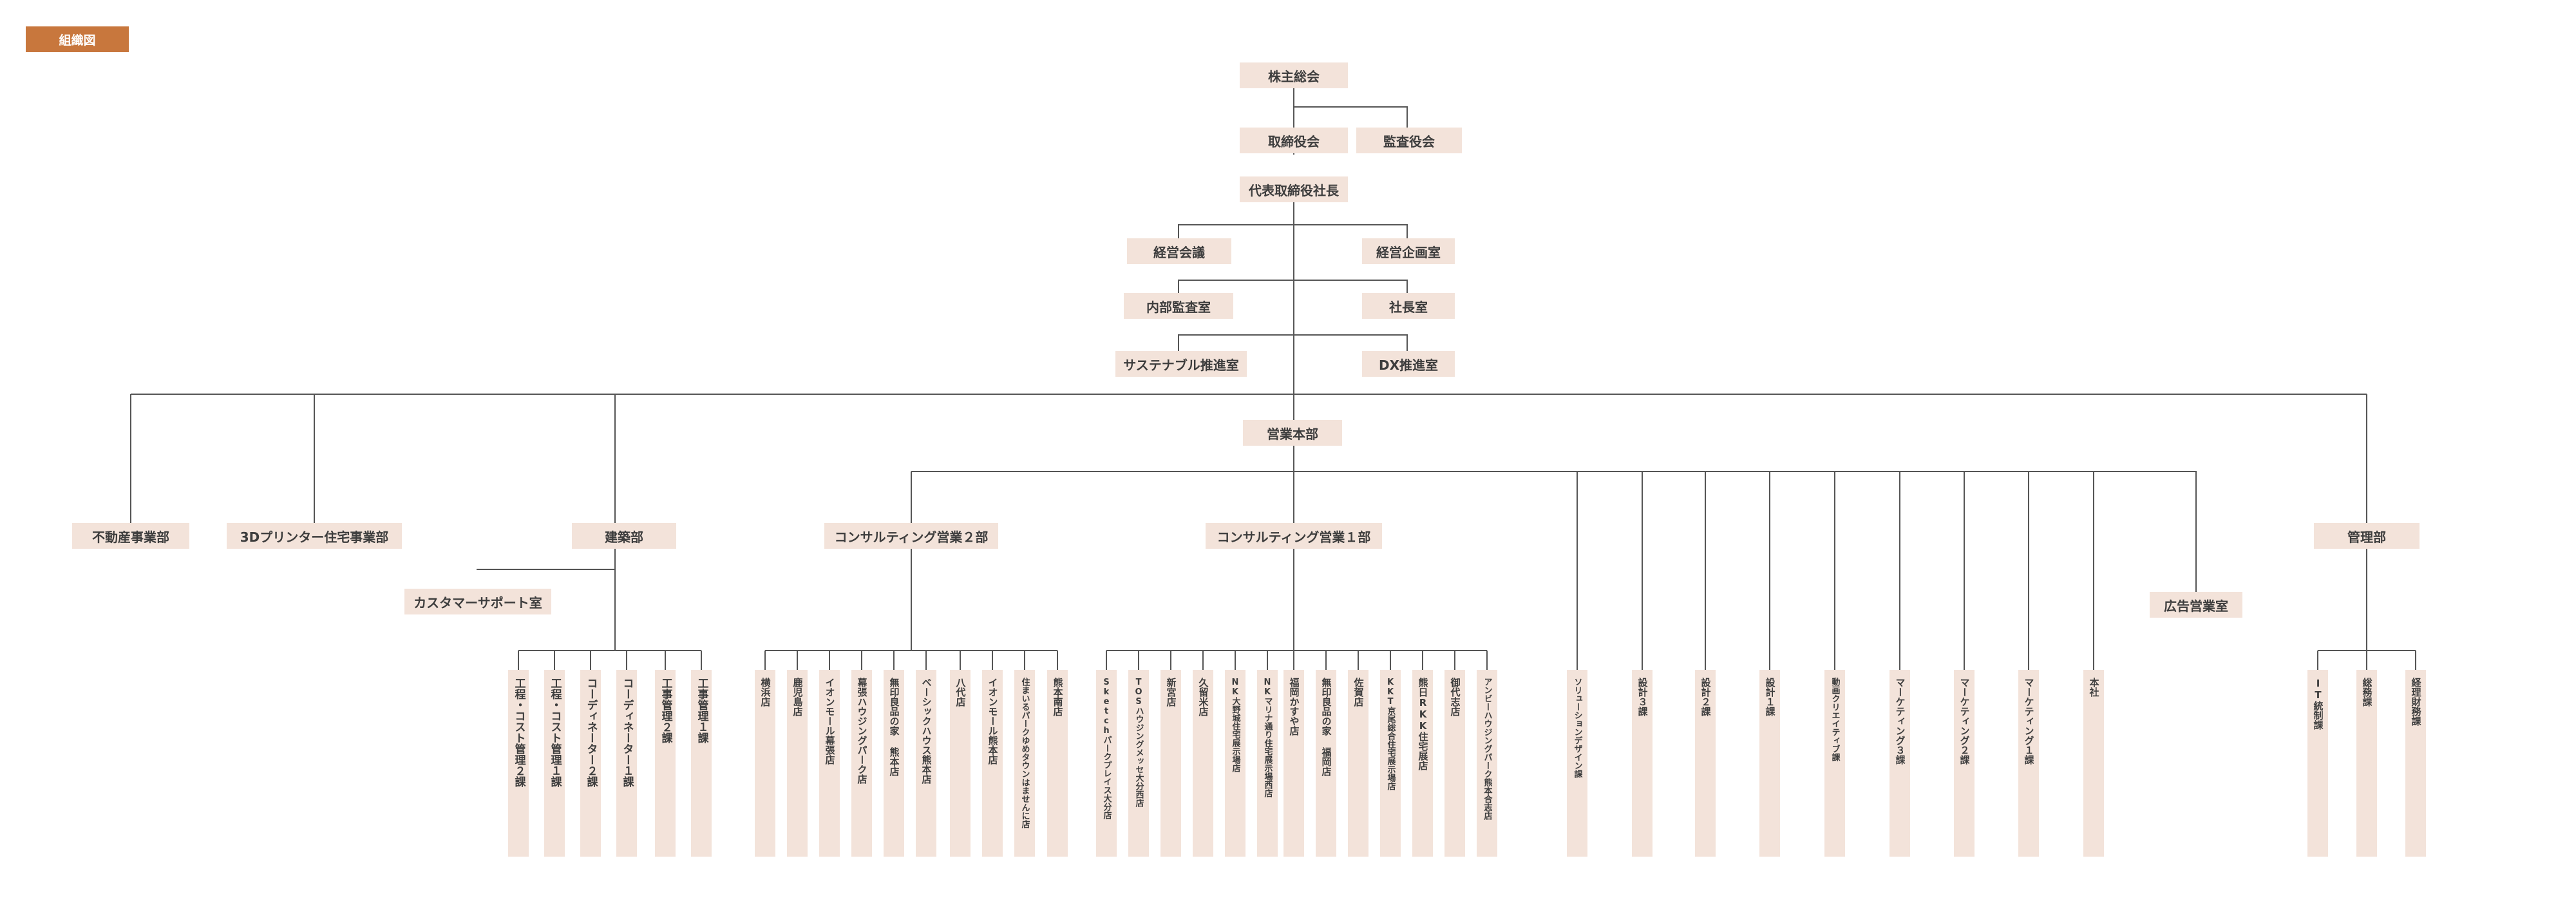  What do you see at coordinates (1706, 763) in the screenshot?
I see `sales-section: 設計２課` at bounding box center [1706, 763].